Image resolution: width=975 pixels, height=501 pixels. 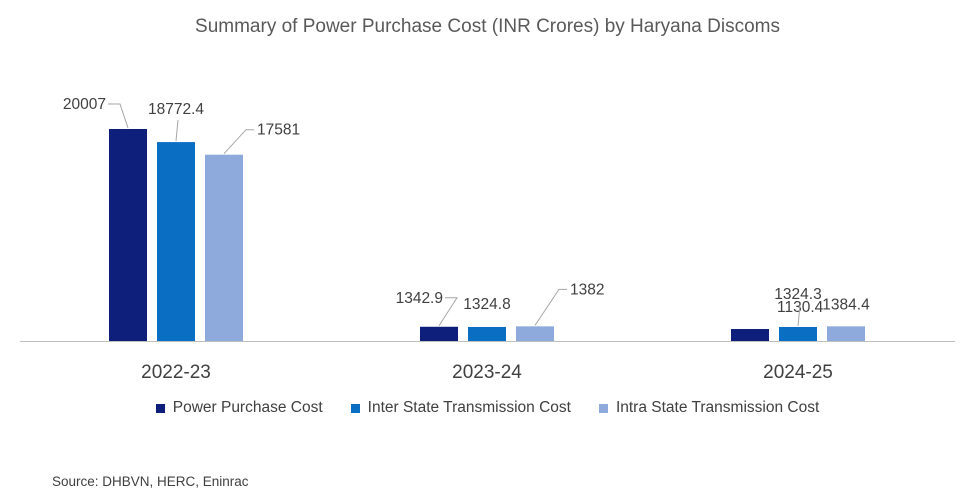 What do you see at coordinates (176, 109) in the screenshot?
I see `data-label: 18772.4` at bounding box center [176, 109].